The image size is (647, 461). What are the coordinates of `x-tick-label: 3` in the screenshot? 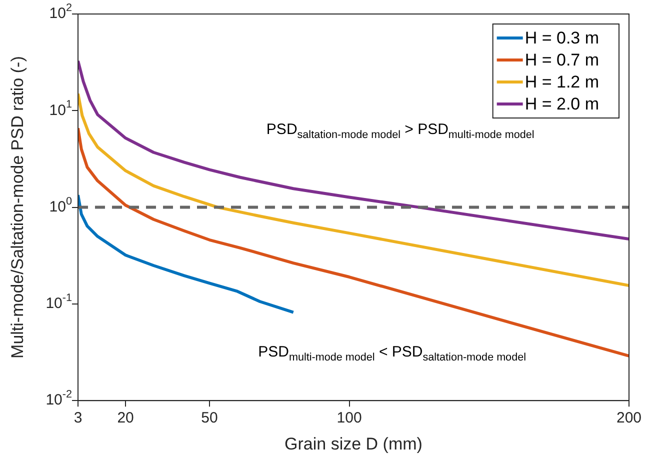 It's located at (78, 418).